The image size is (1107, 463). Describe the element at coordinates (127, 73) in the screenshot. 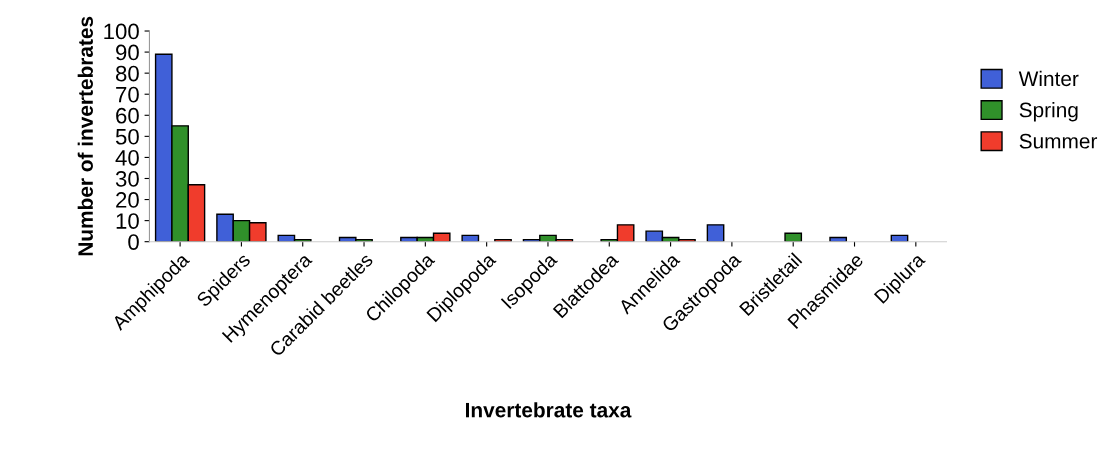

I see `y-tick-label: 80` at that location.